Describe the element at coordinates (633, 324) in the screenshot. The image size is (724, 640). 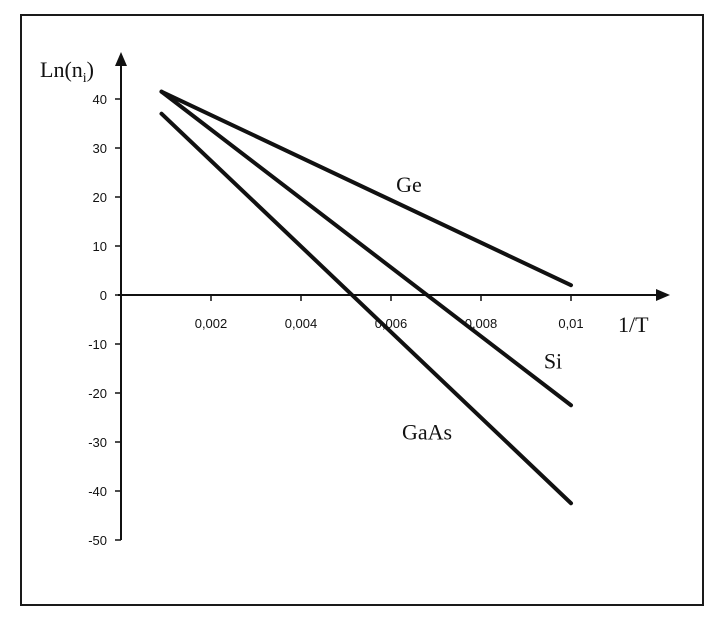
I see `x-axis-title: 1/T` at that location.